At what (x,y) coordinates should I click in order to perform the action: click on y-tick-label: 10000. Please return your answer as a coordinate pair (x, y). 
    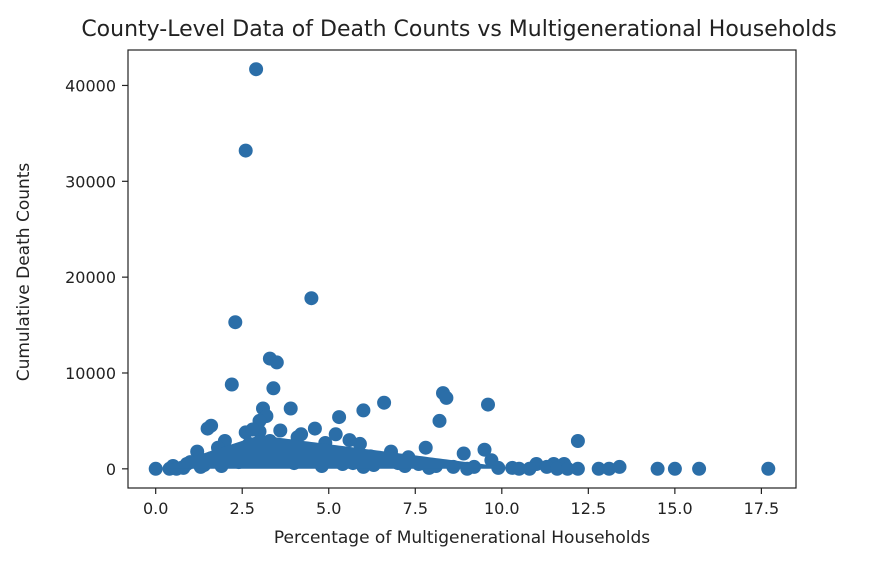
    Looking at the image, I should click on (90, 373).